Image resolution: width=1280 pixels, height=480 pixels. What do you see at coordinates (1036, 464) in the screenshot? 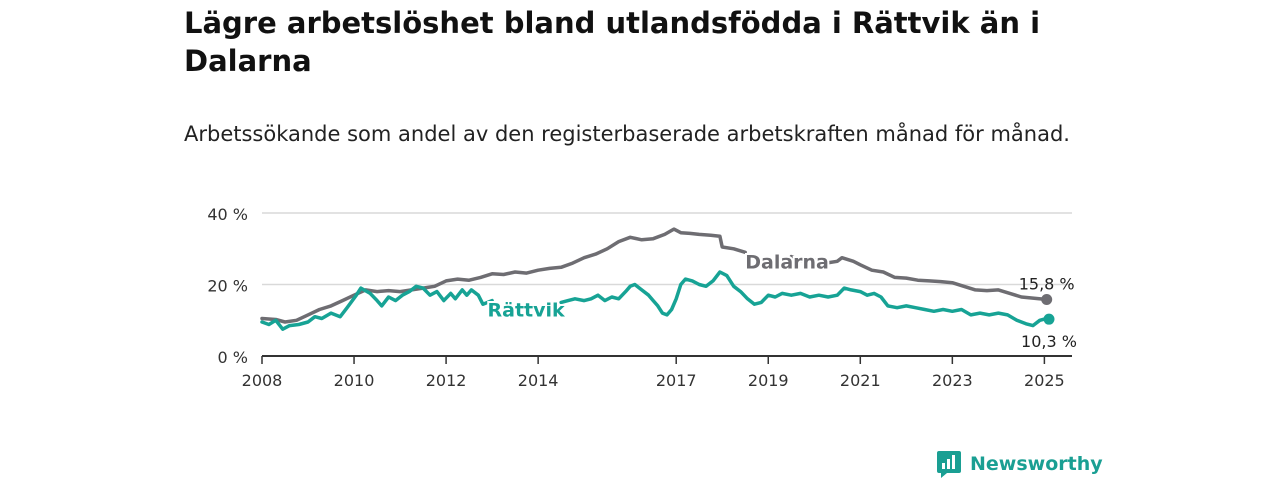
I see `brand-name: Newsworthy` at bounding box center [1036, 464].